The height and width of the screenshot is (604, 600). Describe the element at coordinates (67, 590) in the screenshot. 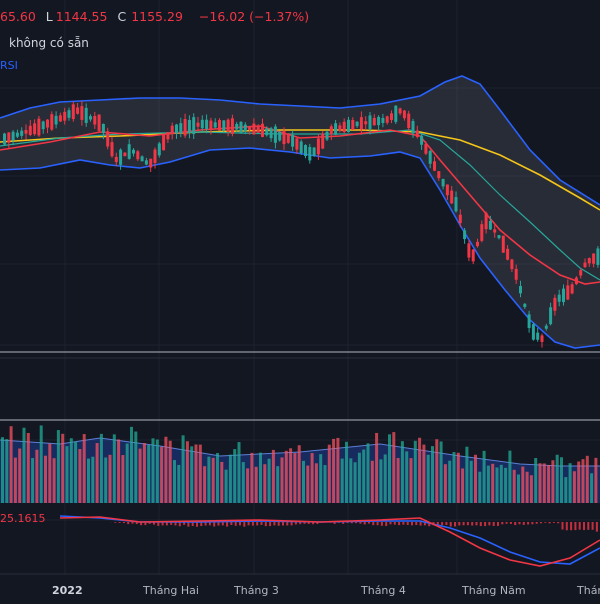

I see `x-axis-label-2022: 2022` at that location.